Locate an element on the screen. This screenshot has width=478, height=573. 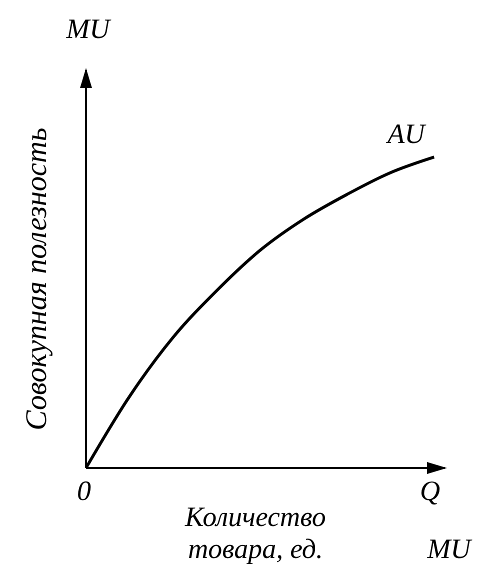
y-axis-title: Совокупная полезность is located at coordinates (36, 279).